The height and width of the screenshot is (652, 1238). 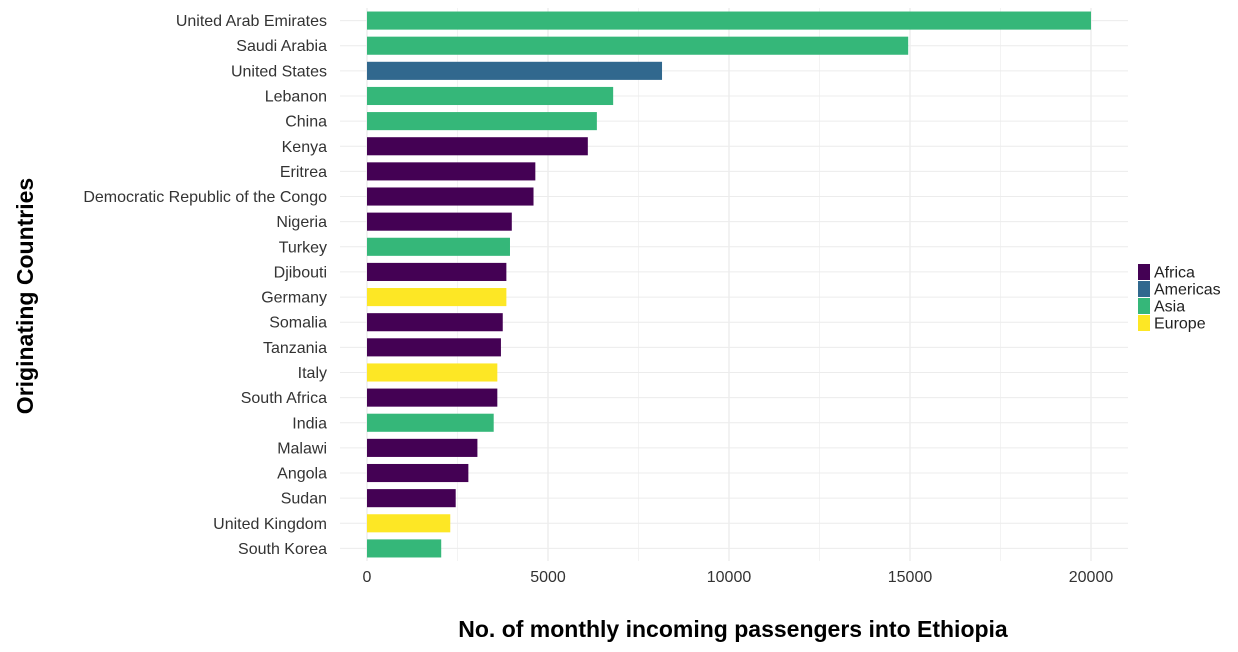 I want to click on y-tick-label: Italy, so click(x=312, y=373).